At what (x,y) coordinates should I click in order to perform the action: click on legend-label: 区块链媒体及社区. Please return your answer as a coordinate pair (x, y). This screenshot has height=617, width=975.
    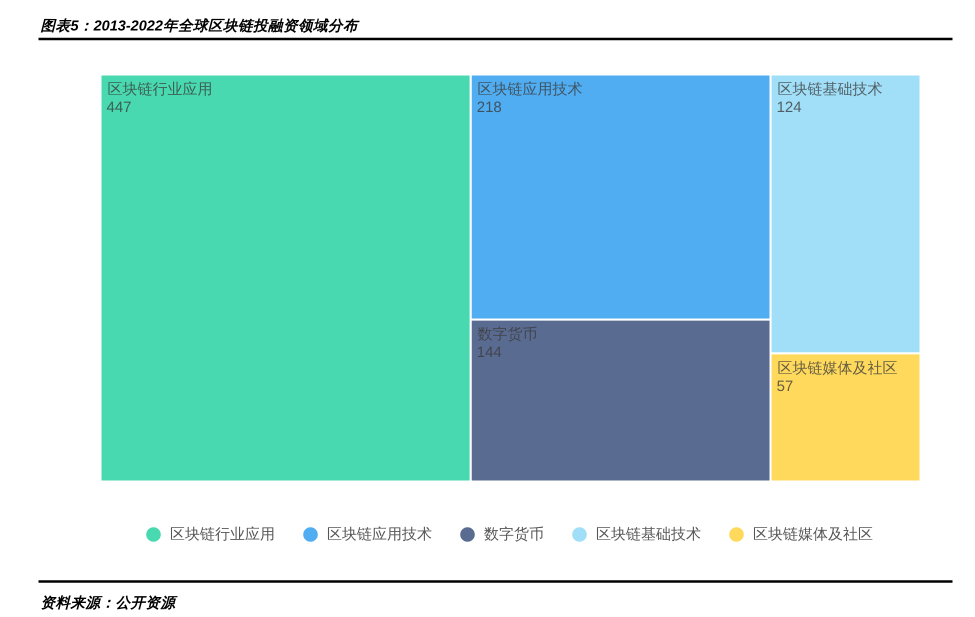
    Looking at the image, I should click on (813, 534).